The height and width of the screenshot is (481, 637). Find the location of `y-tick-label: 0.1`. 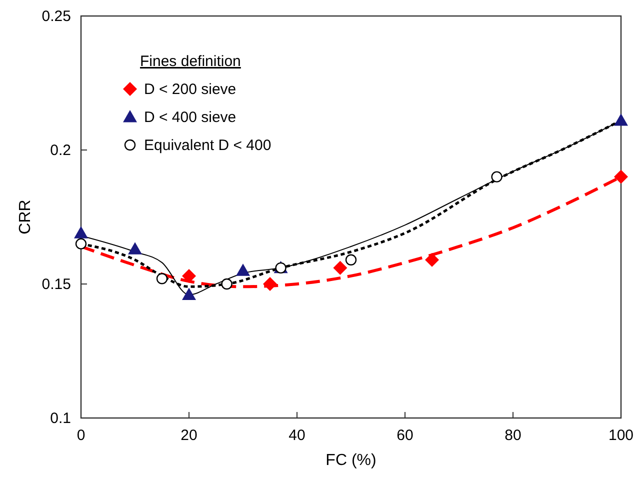

y-tick-label: 0.1 is located at coordinates (60, 418).